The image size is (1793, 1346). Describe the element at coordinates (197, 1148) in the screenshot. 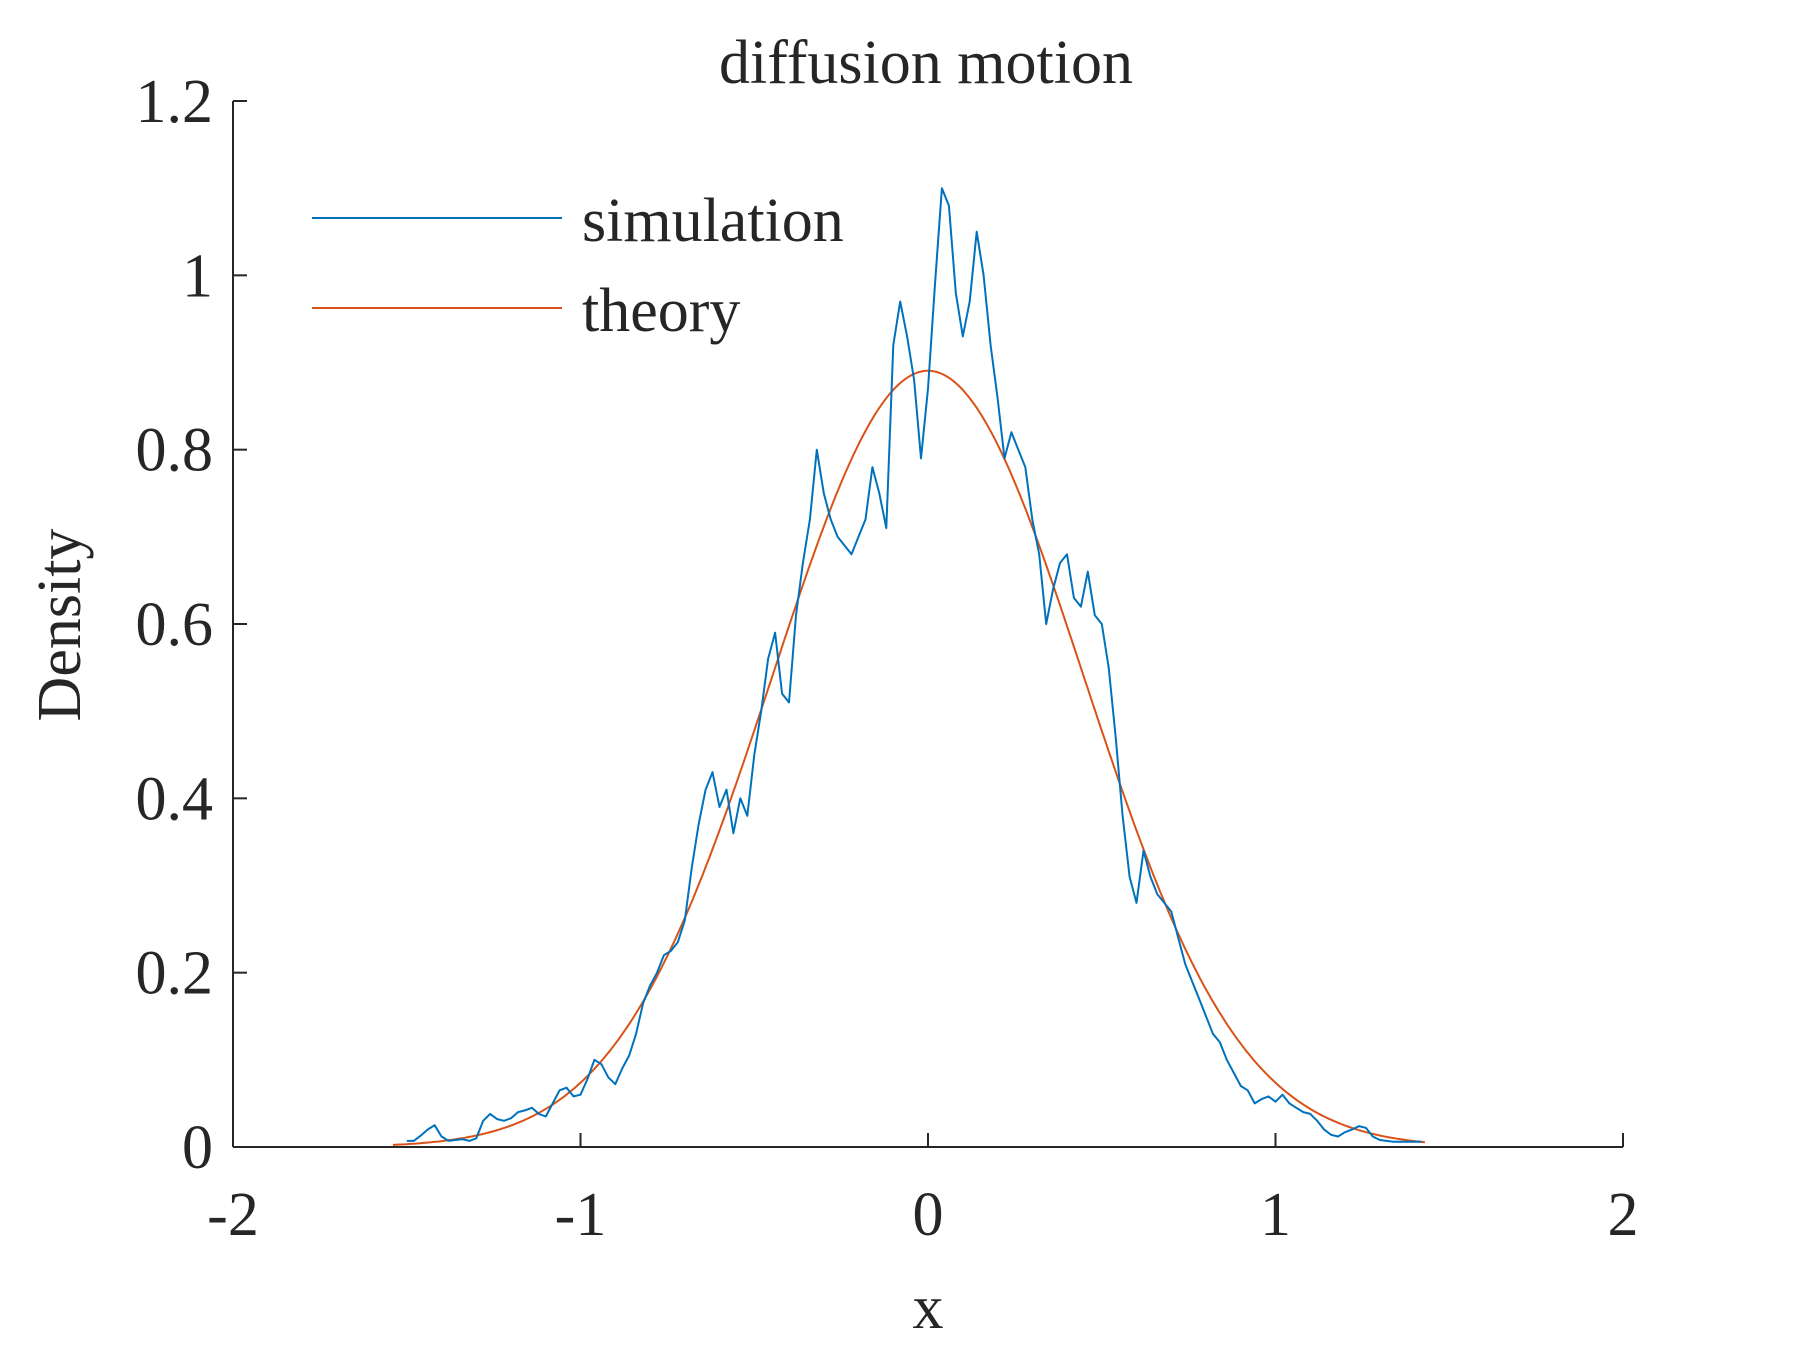

I see `y-tick-label: 0` at that location.